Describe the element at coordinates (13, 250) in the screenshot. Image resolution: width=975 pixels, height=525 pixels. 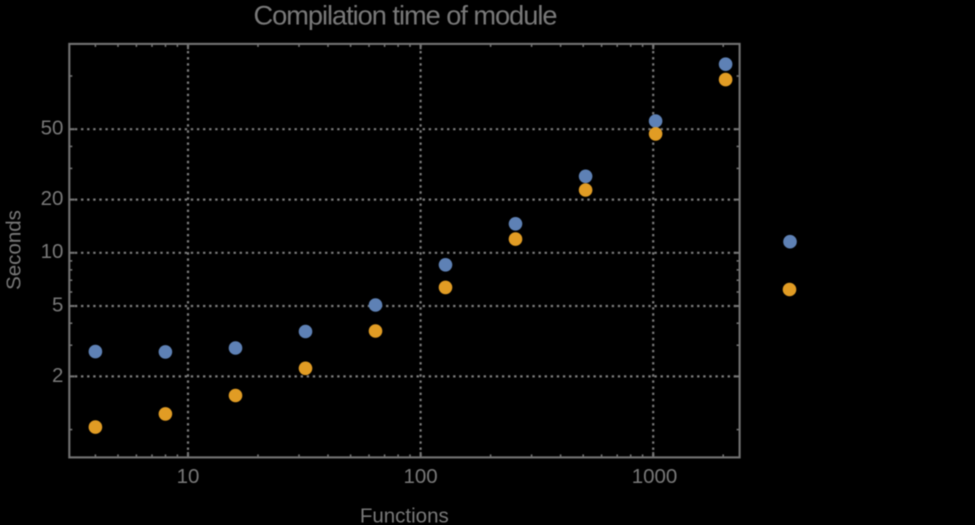
I see `svg-text: Seconds` at that location.